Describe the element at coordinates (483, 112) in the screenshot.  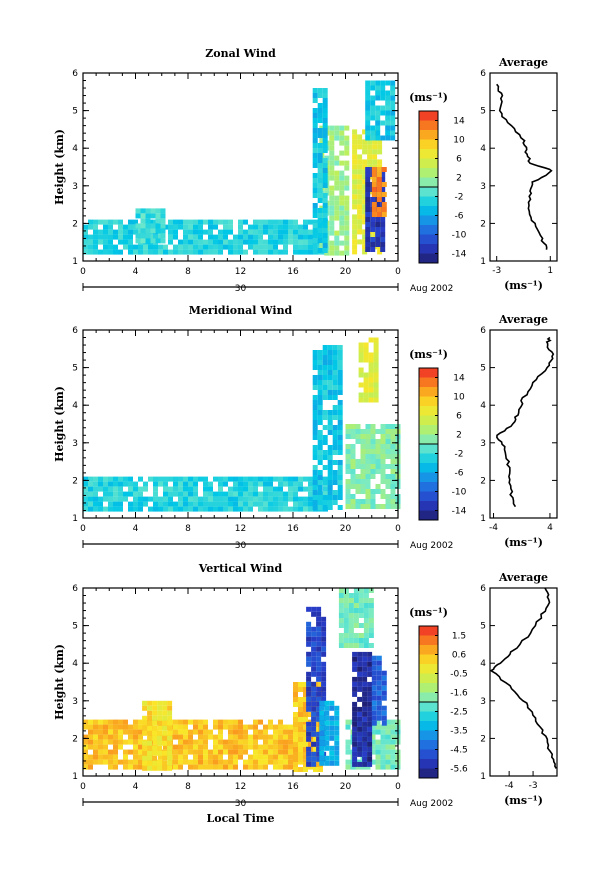
I see `profile-y-tick-label: 5` at that location.